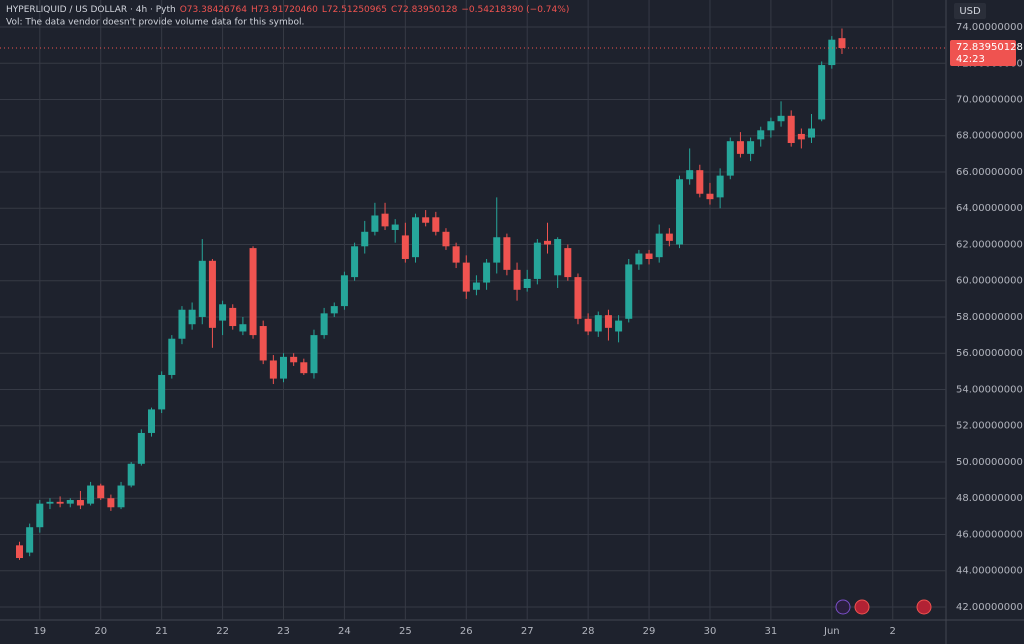 The height and width of the screenshot is (644, 1024). Describe the element at coordinates (91, 10) in the screenshot. I see `symbol: HYPERLIQUID / US DOLLAR · 4h · Pyth` at that location.